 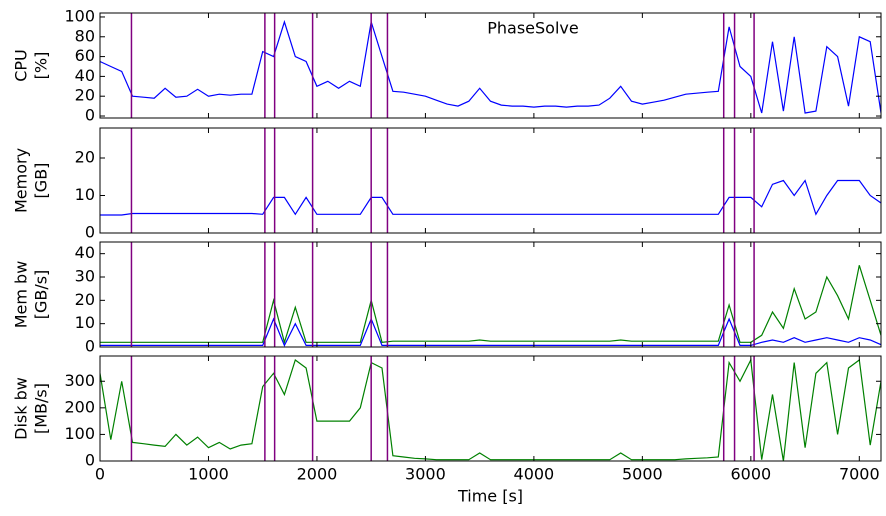 What do you see at coordinates (534, 474) in the screenshot?
I see `x-tick-label: 4000` at bounding box center [534, 474].